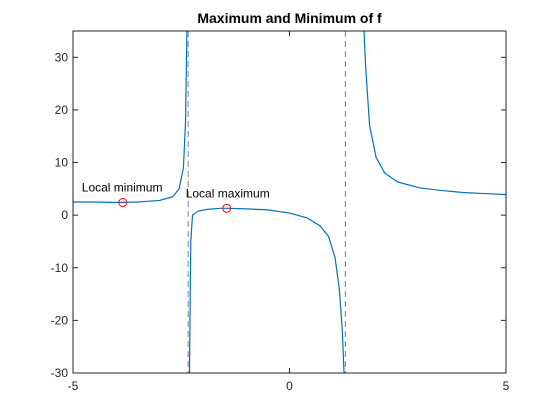  I want to click on extrema-markers, so click(175, 205).